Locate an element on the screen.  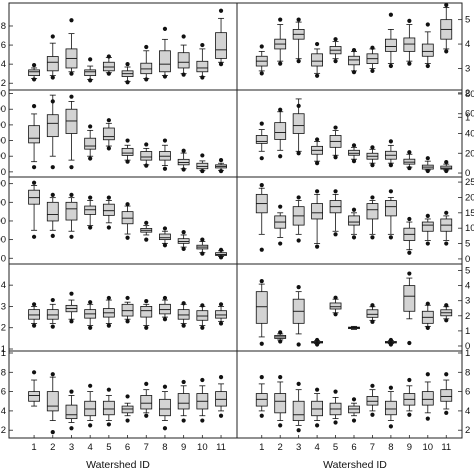
panel-5-left is located at coordinates (127, 402).